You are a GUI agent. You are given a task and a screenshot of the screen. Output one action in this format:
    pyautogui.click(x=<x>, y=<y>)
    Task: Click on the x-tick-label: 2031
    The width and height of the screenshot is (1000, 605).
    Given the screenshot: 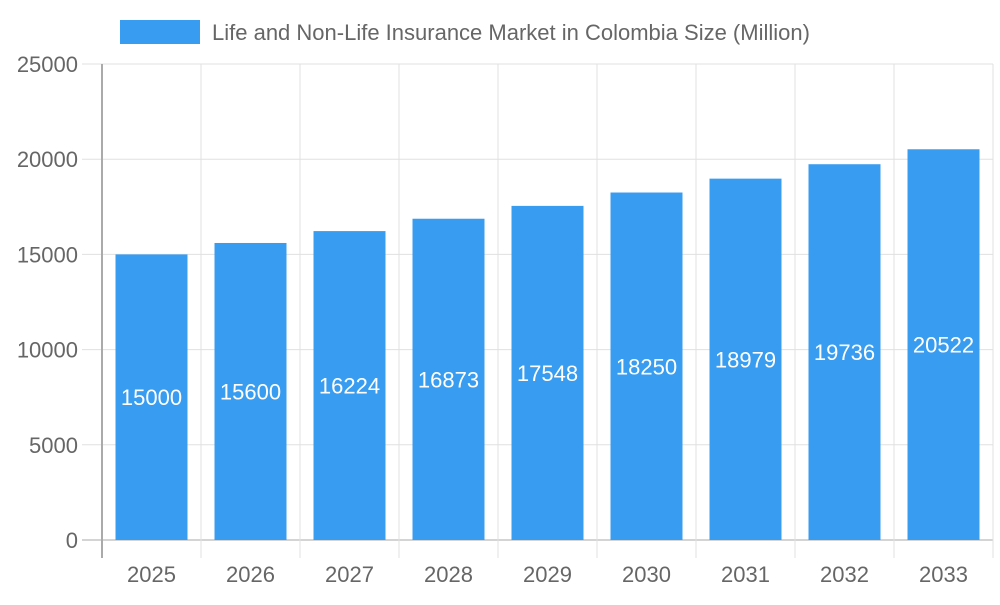 What is the action you would take?
    pyautogui.click(x=745, y=574)
    